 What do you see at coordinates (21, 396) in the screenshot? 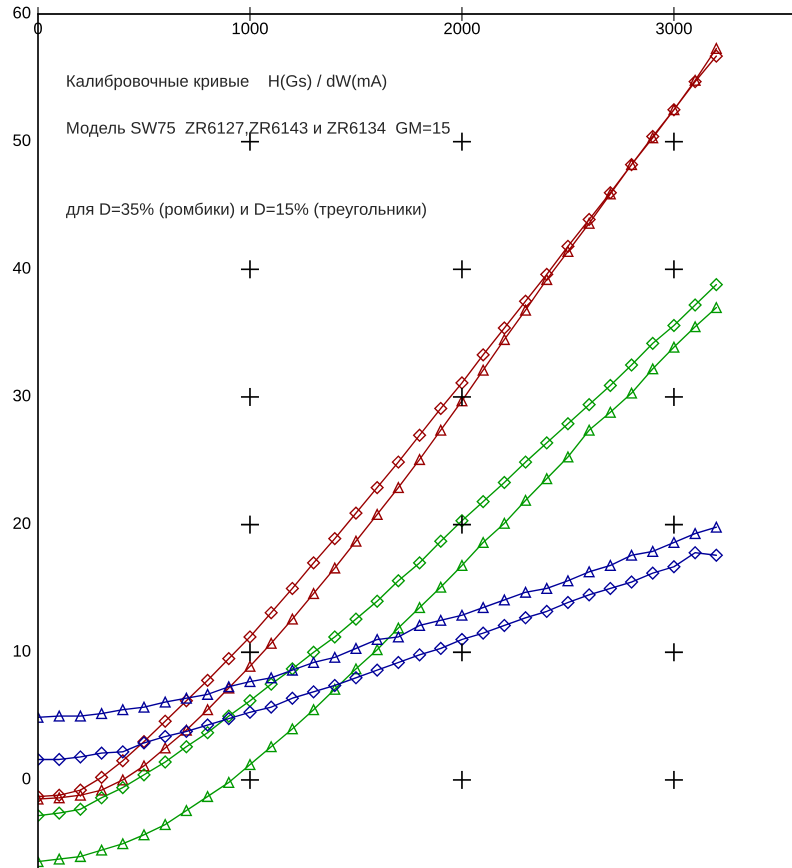
I see `y-tick-label: 30` at bounding box center [21, 396].